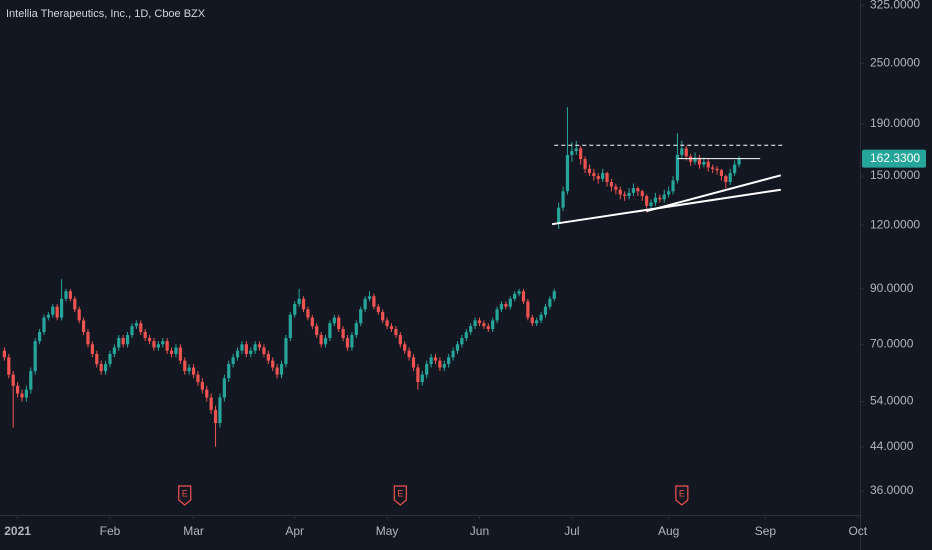 The height and width of the screenshot is (550, 932). What do you see at coordinates (892, 446) in the screenshot?
I see `y-tick-label: 44.0000` at bounding box center [892, 446].